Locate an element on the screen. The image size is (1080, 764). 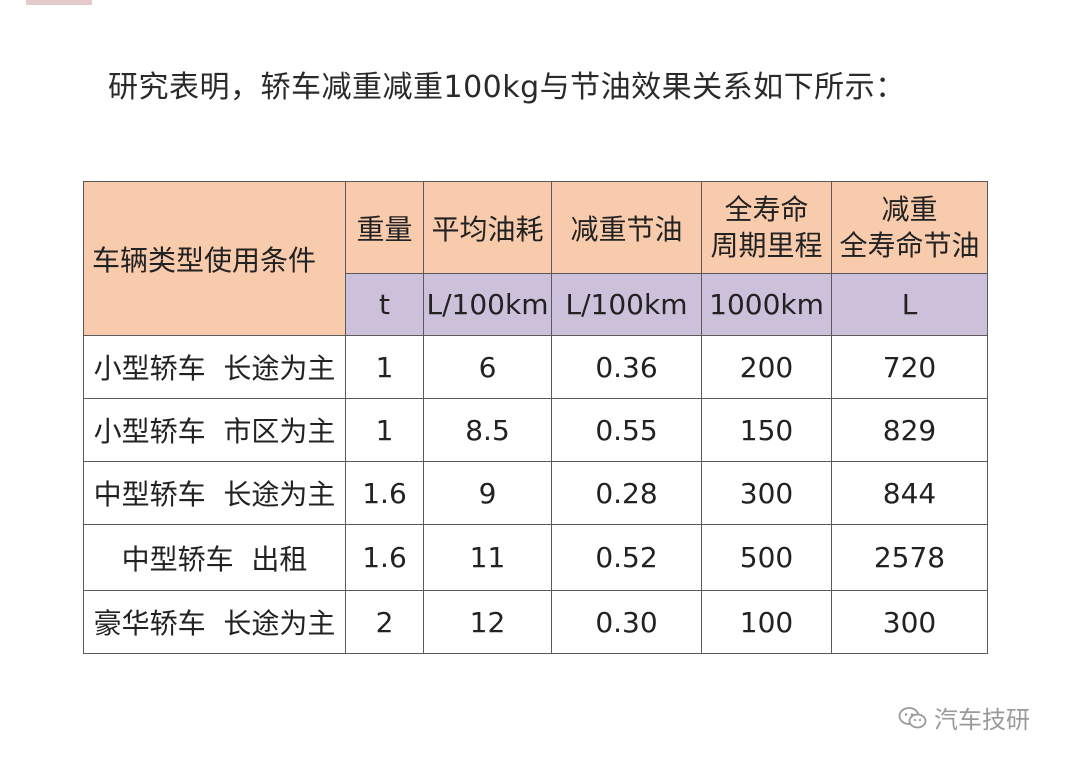
cell-avg-fuel: 9 is located at coordinates (487, 493).